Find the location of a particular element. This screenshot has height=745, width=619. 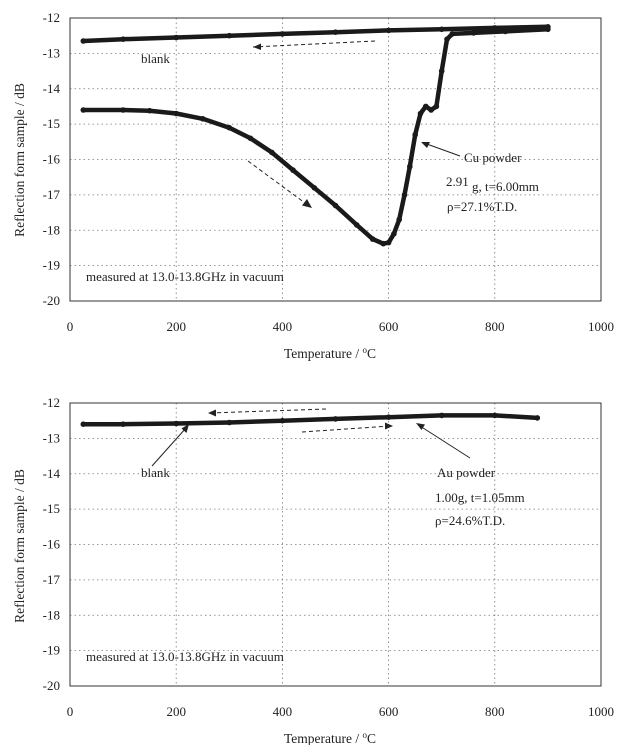

pointer-head-au is located at coordinates (420, 426).